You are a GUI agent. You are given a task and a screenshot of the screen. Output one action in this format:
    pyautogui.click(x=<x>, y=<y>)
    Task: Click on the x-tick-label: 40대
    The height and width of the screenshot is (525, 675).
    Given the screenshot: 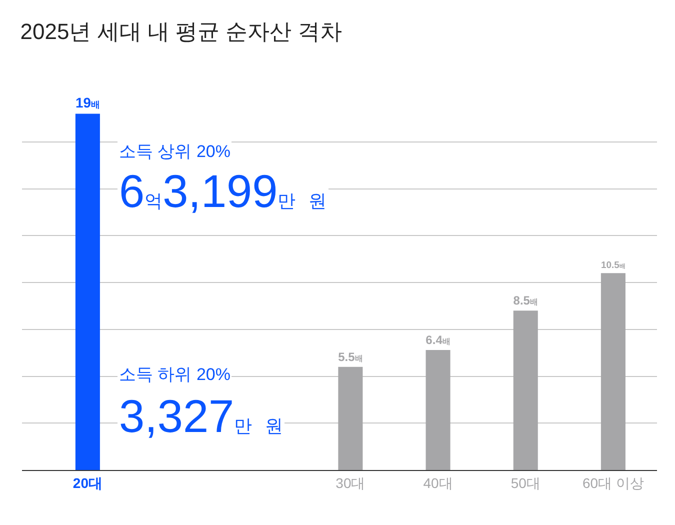 What is the action you would take?
    pyautogui.click(x=438, y=482)
    